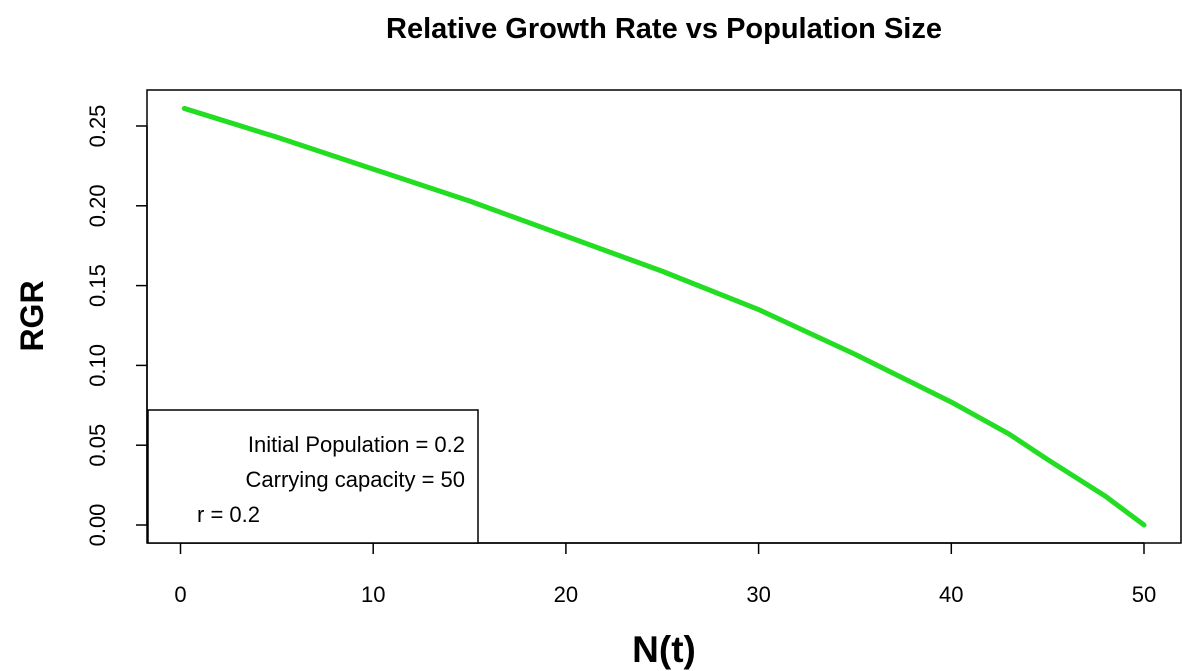 This screenshot has width=1182, height=671. Describe the element at coordinates (566, 594) in the screenshot. I see `x-tick-label: 20` at that location.